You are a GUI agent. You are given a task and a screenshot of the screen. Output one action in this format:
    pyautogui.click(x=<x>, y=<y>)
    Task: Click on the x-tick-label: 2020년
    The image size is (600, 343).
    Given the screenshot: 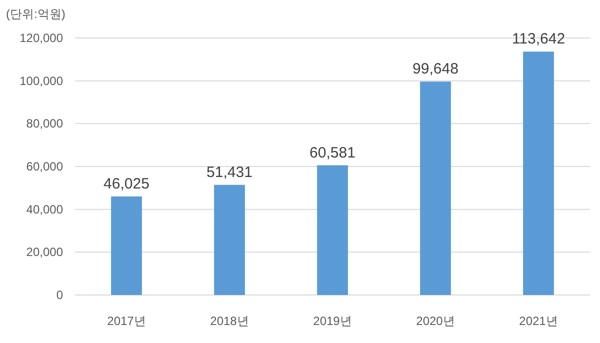 What is the action you would take?
    pyautogui.click(x=435, y=321)
    